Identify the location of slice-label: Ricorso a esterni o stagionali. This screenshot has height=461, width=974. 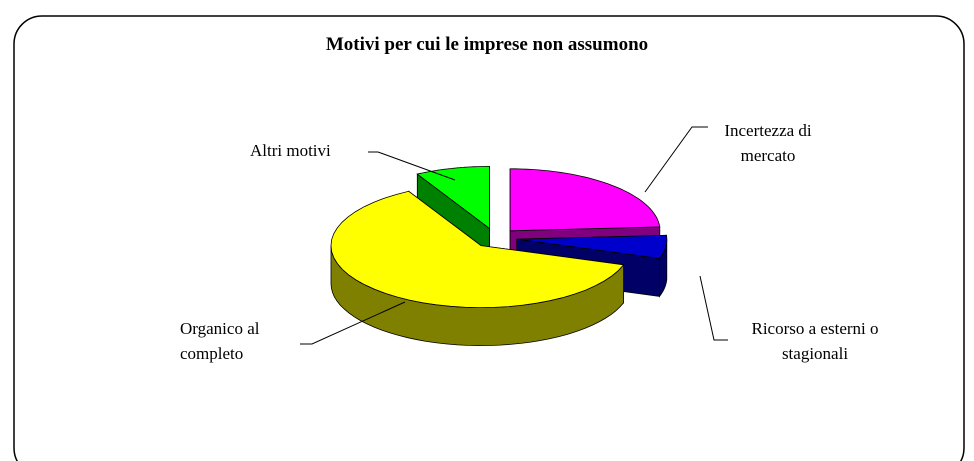
(815, 341).